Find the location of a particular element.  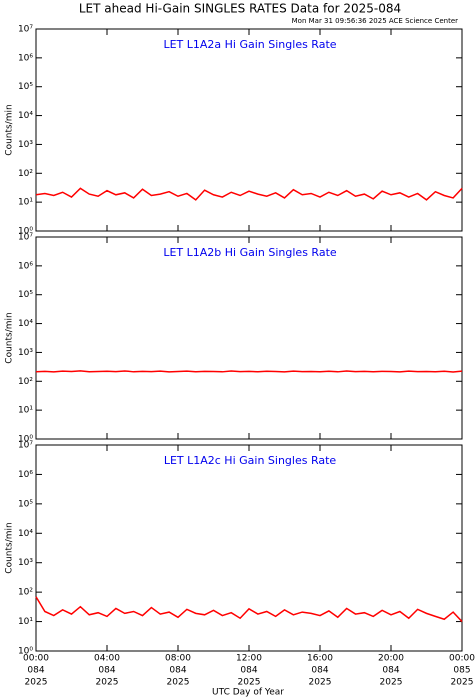

x-tick-label: 20:00 is located at coordinates (391, 659).